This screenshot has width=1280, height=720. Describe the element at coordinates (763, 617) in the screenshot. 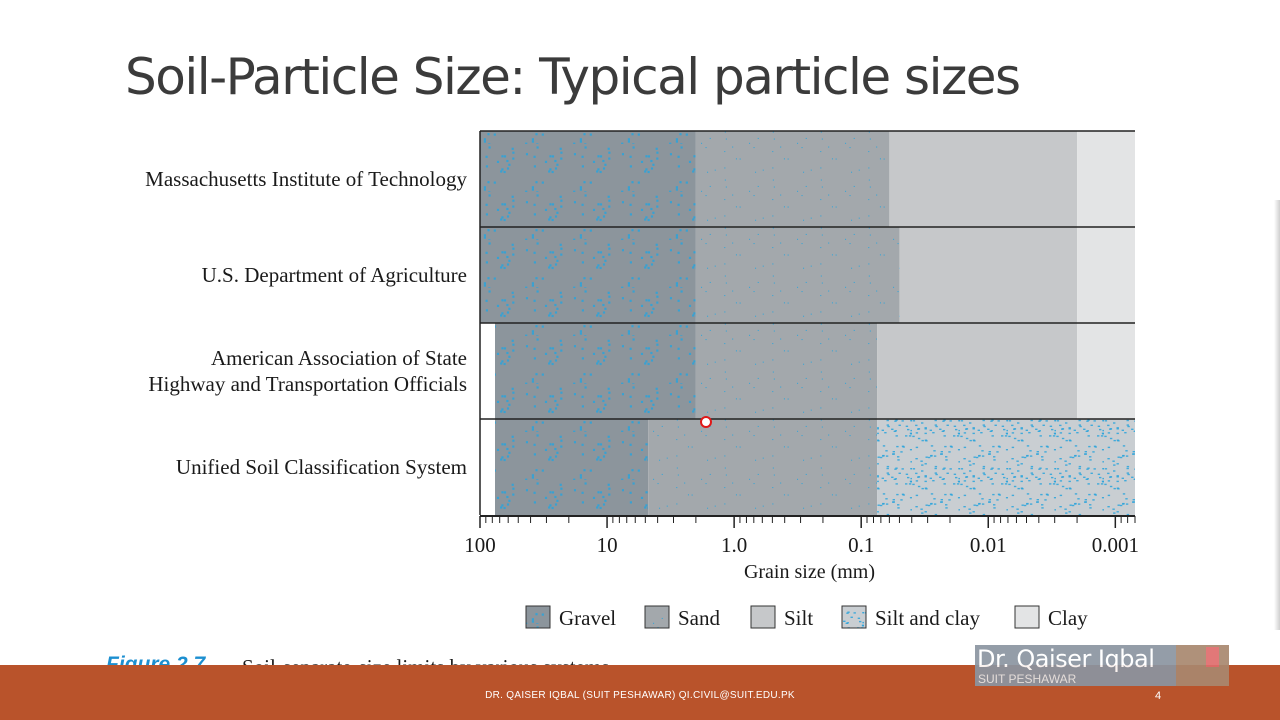

I see `legend-swatch-silt` at that location.